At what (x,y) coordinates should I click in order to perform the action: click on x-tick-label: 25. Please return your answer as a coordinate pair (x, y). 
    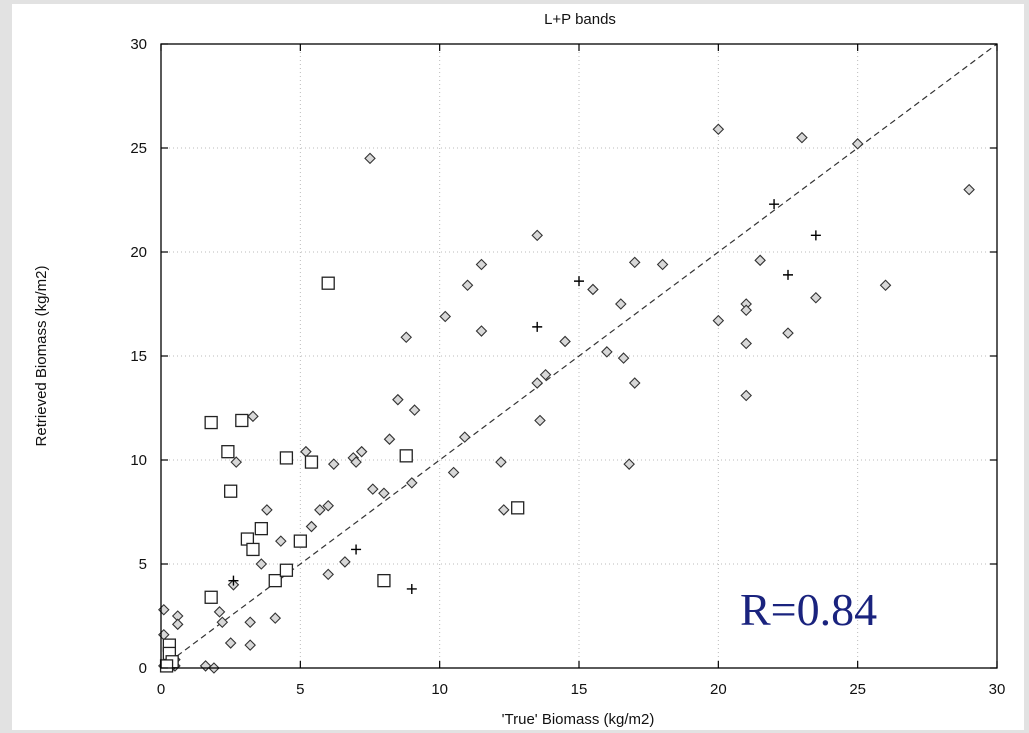
    Looking at the image, I should click on (857, 689).